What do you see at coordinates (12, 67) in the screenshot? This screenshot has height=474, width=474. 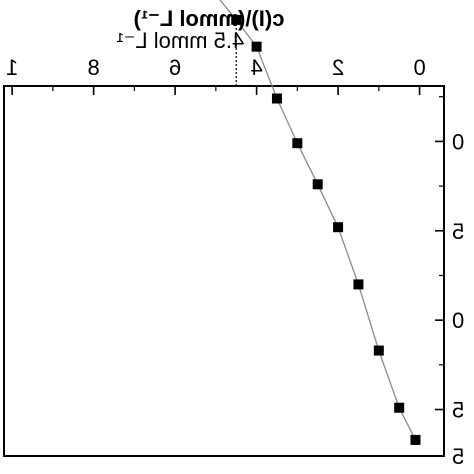 I see `x-tick-label: 1` at bounding box center [12, 67].